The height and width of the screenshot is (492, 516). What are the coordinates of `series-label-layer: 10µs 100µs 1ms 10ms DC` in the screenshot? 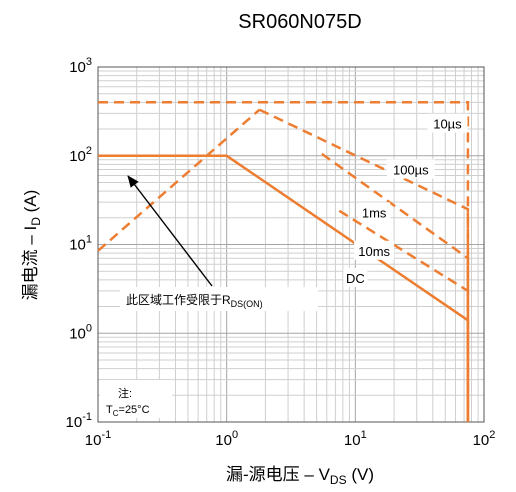 It's located at (405, 200).